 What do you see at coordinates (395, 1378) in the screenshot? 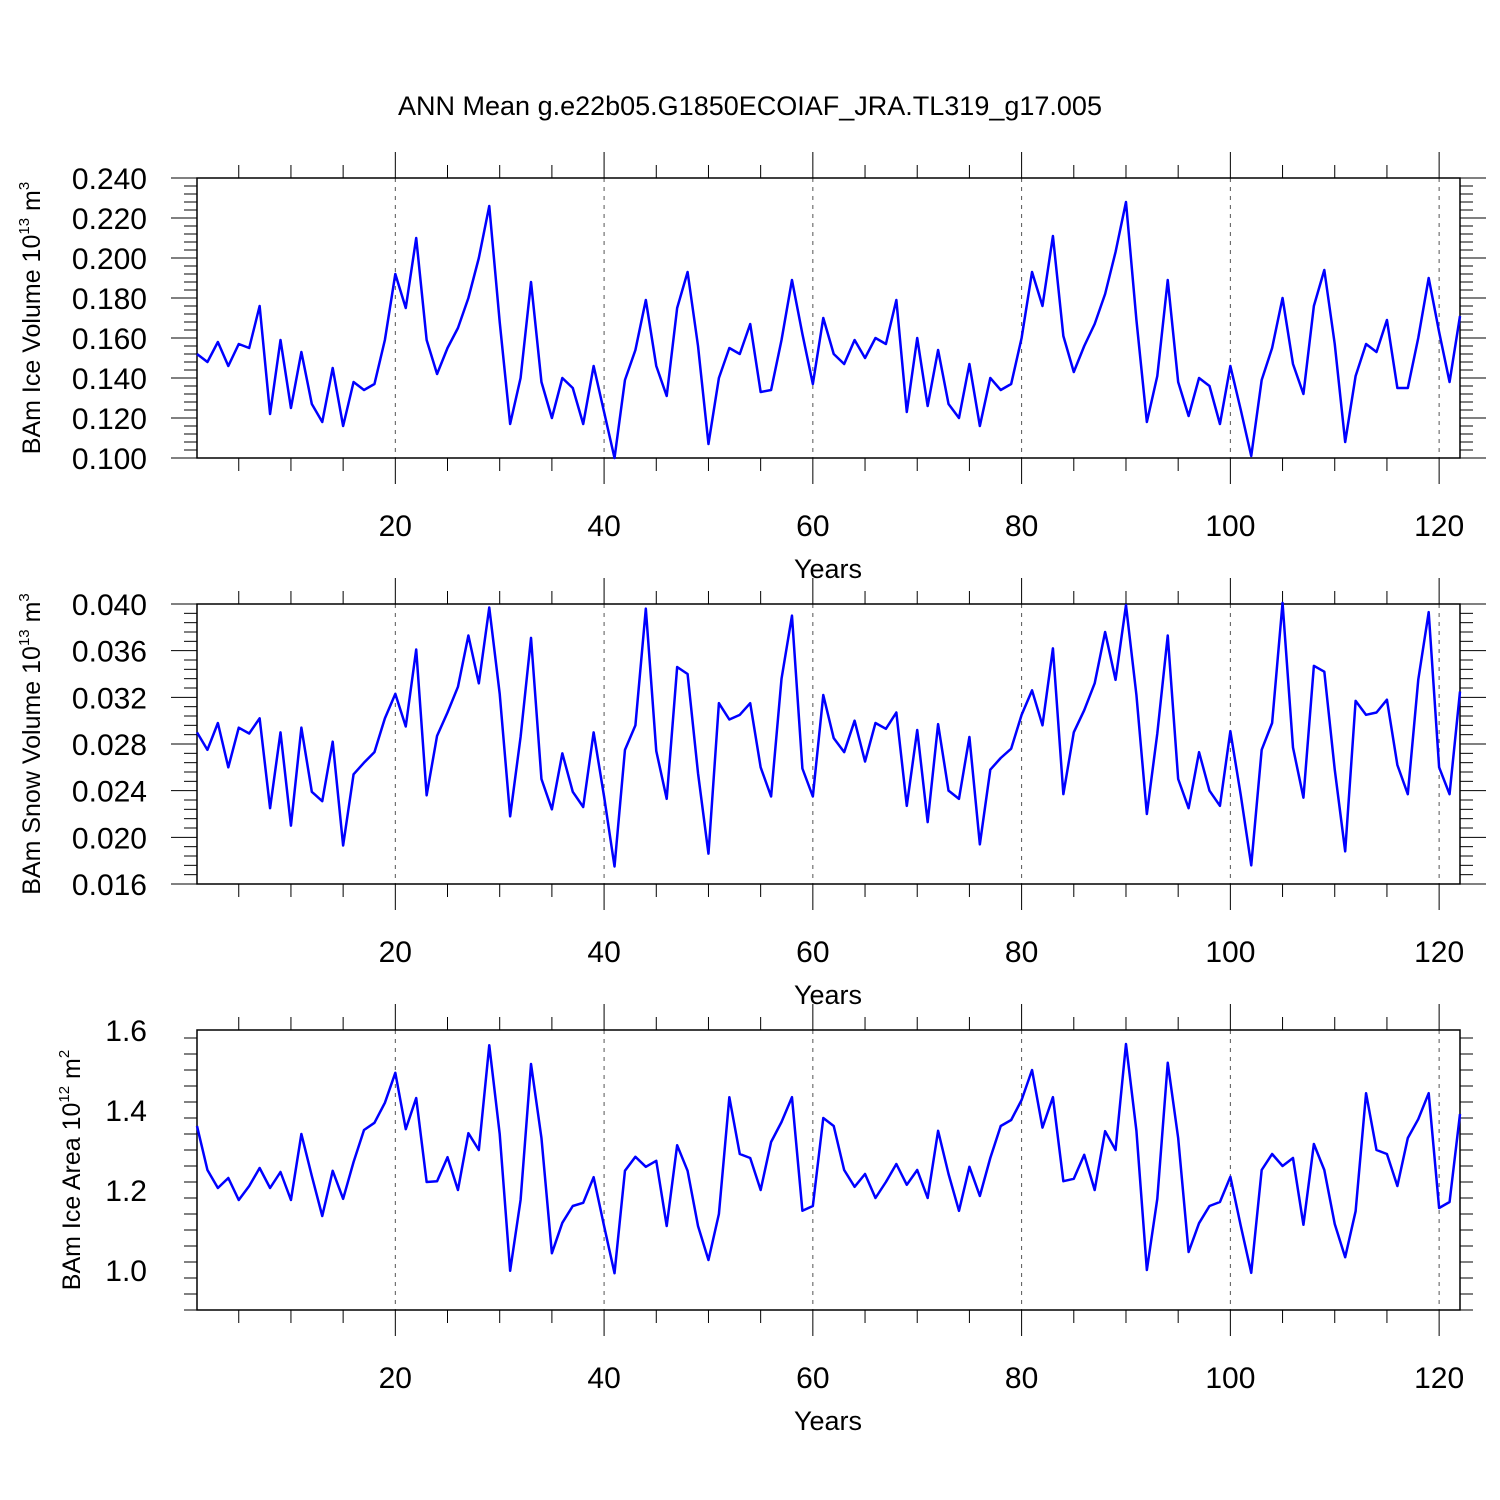
I see `panel-3-xtick-label-1: 20` at bounding box center [395, 1378].